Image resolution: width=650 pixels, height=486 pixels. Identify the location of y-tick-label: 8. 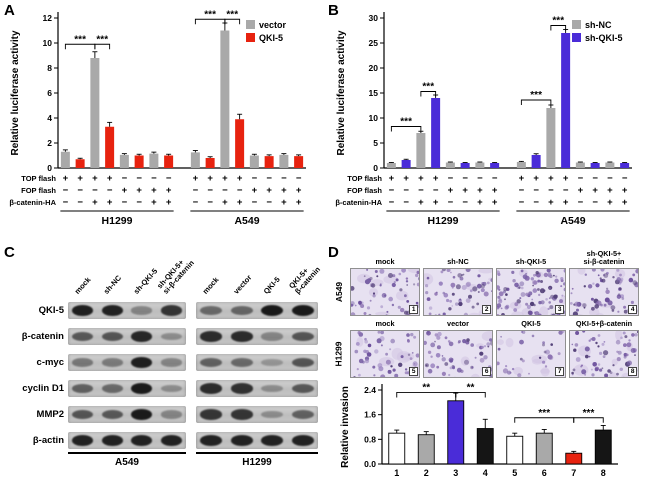
(49, 68).